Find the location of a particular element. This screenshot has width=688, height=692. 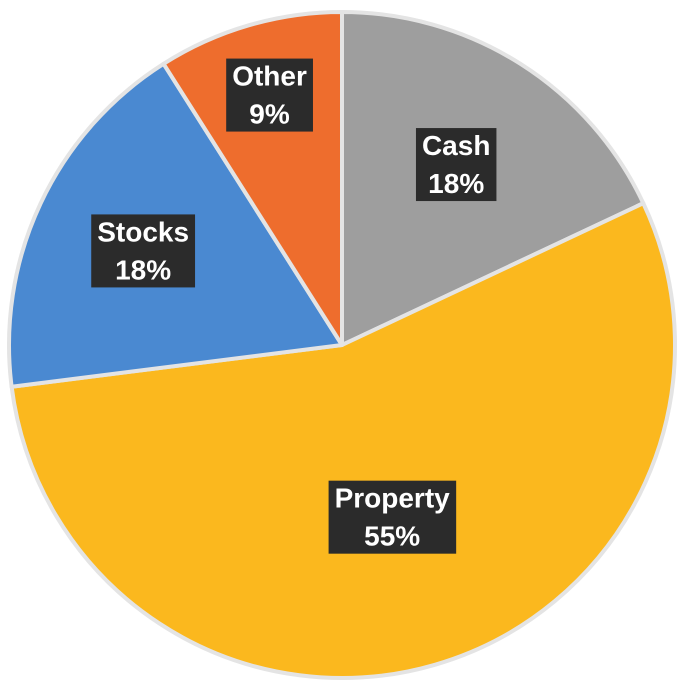

data-label-other: Other 9% is located at coordinates (269, 95).